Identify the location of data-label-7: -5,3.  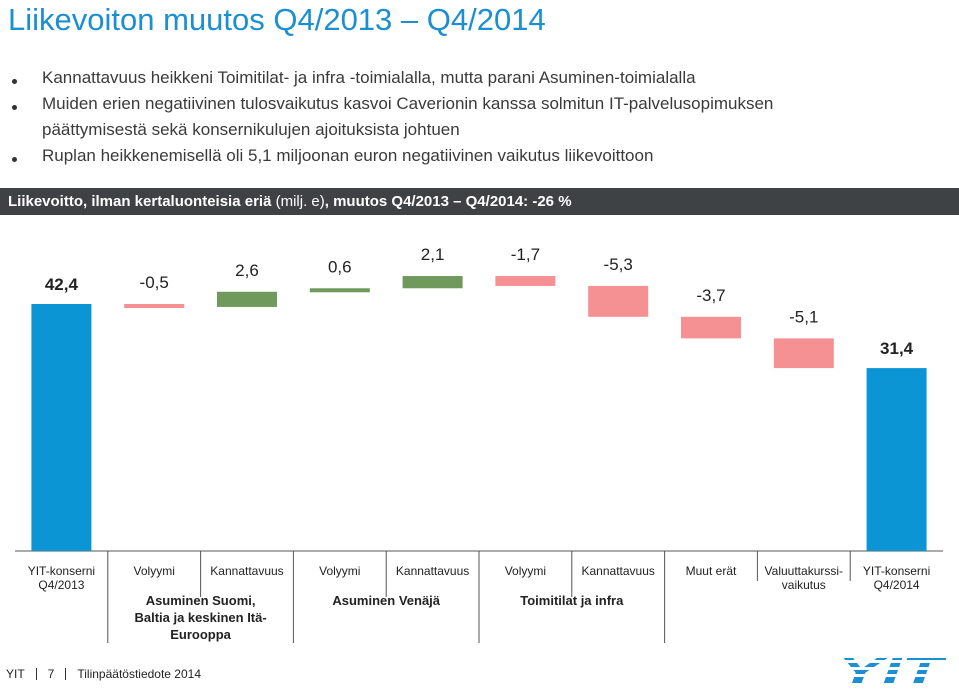
(618, 264).